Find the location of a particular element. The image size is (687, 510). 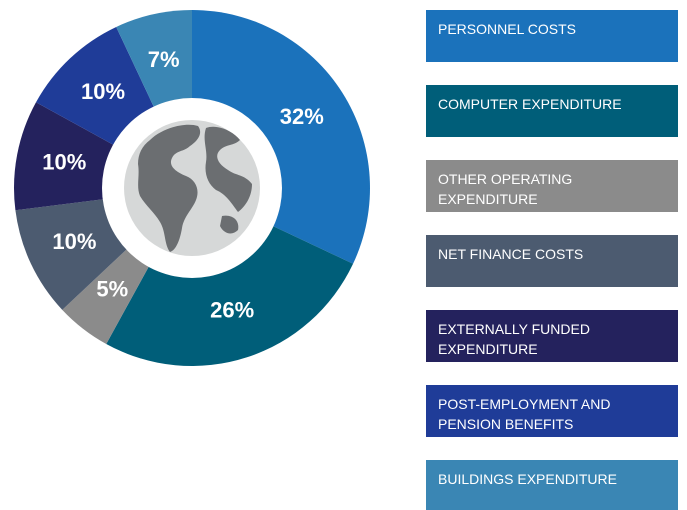

legend-label: COMPUTER EXPENDITURE is located at coordinates (530, 104).